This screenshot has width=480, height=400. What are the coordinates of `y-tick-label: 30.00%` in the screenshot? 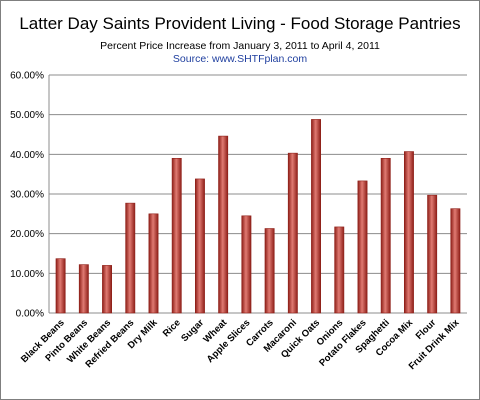 It's located at (27, 195).